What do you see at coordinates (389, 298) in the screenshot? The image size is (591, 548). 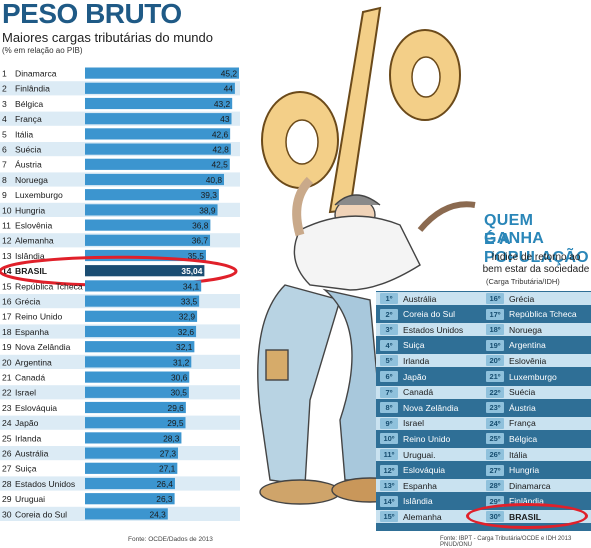 I see `ranking-position: 1º` at bounding box center [389, 298].